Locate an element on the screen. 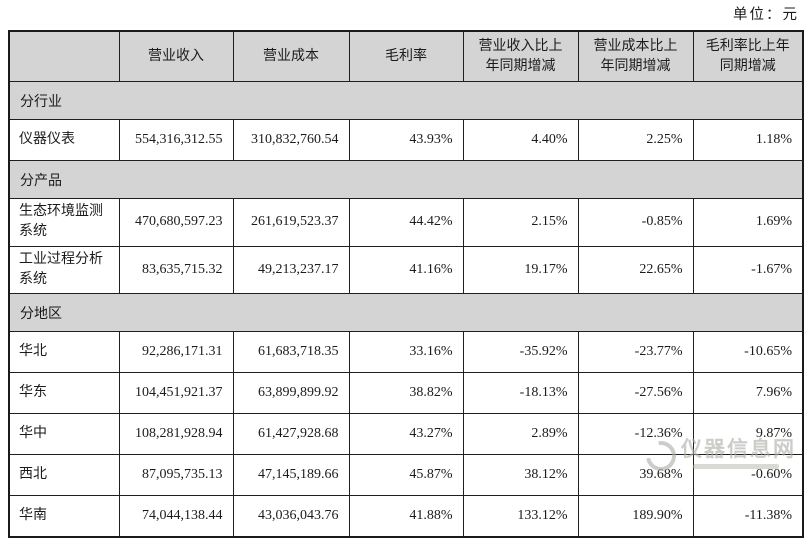 The height and width of the screenshot is (538, 811). column-header: 毛利率比上年同期增减 is located at coordinates (748, 56).